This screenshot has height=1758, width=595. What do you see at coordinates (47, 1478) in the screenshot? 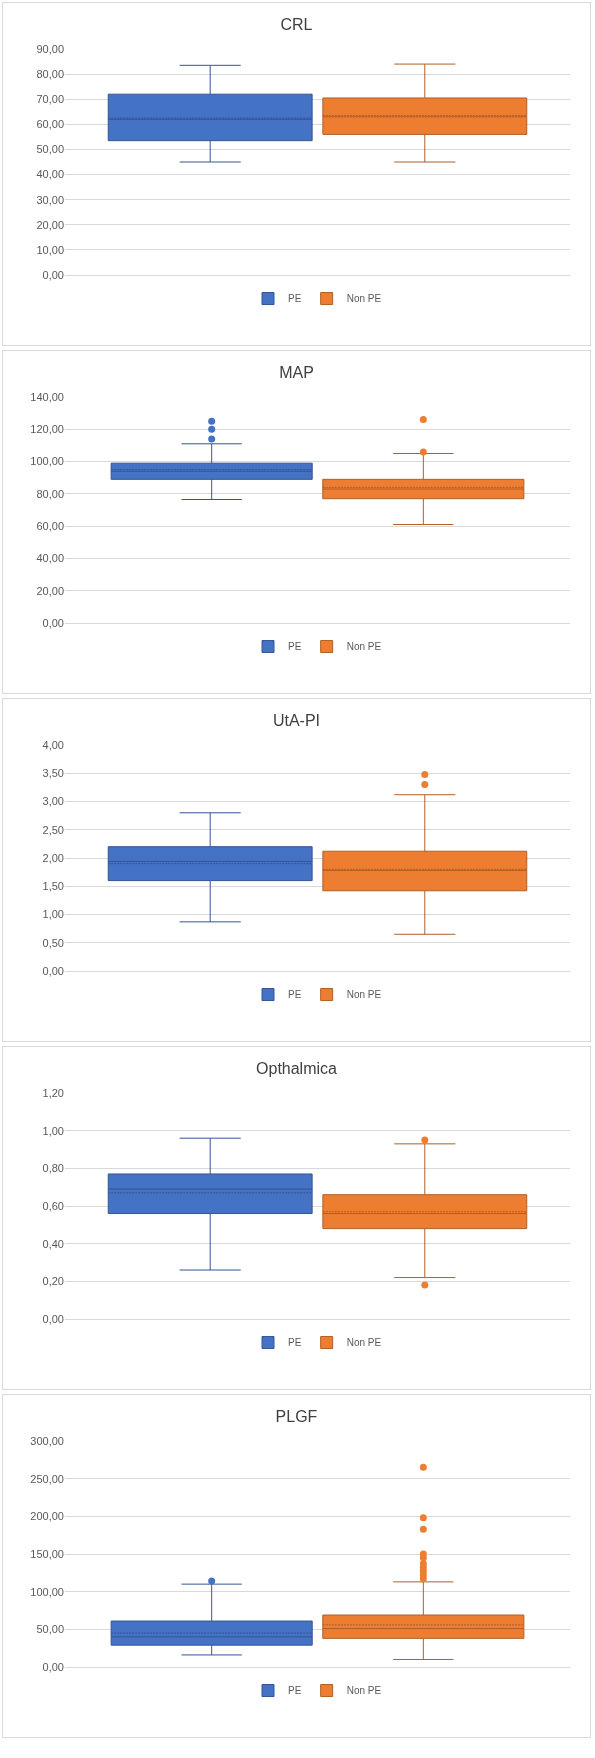
I see `y-tick-label: 250,00` at bounding box center [47, 1478].